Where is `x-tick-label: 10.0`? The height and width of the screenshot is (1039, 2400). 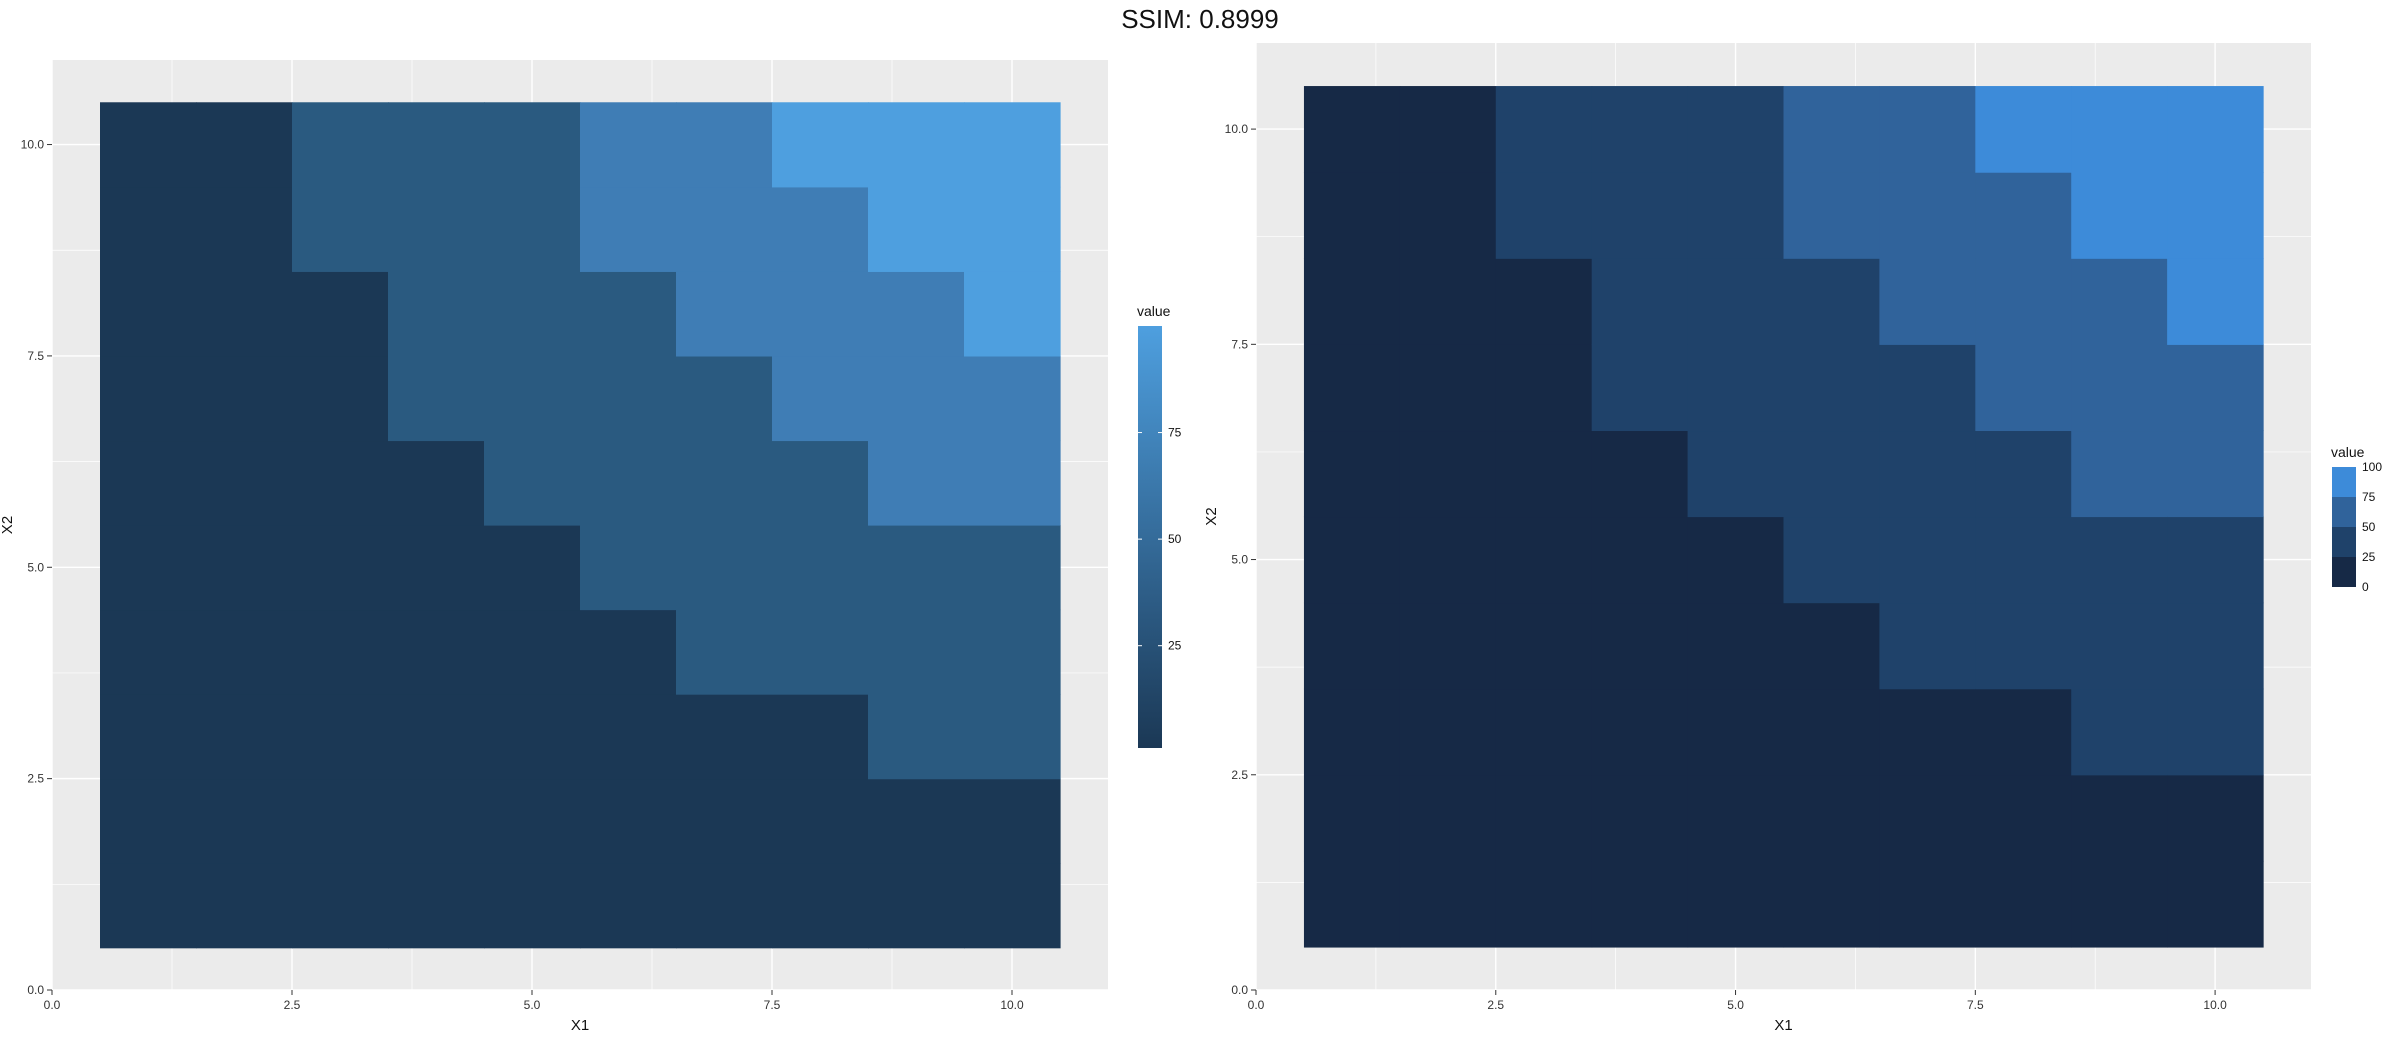 x-tick-label: 10.0 is located at coordinates (2215, 1005).